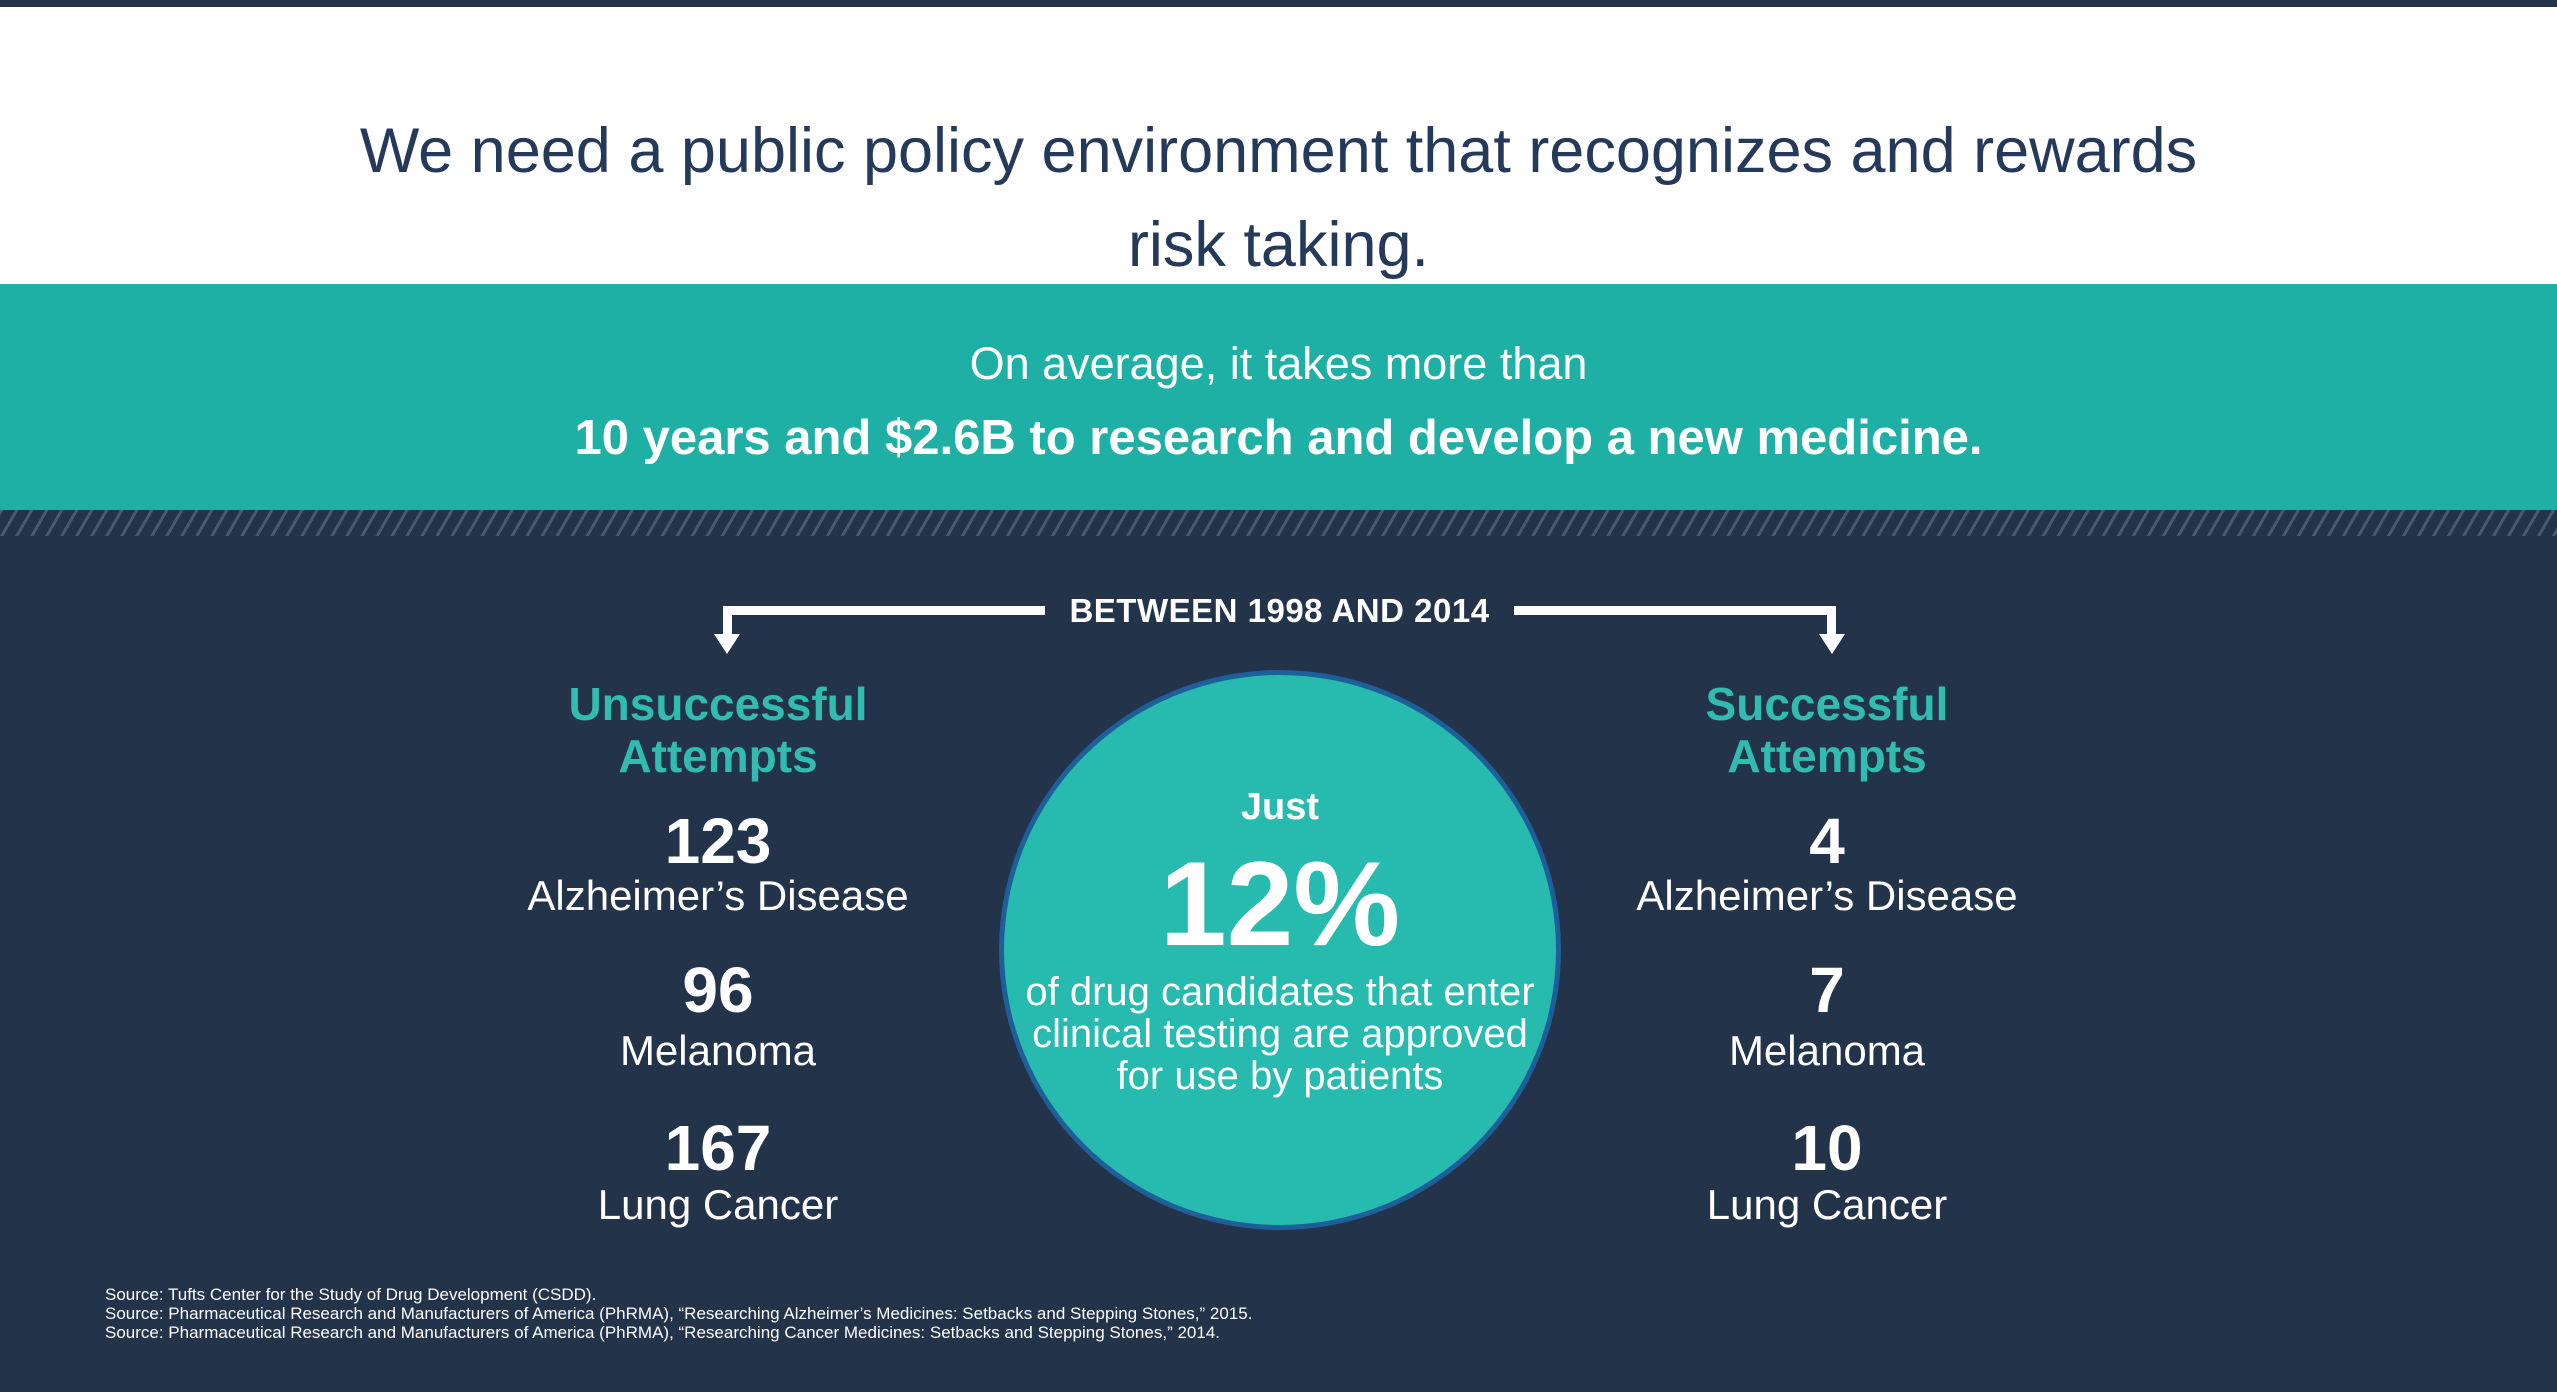 Image resolution: width=2557 pixels, height=1392 pixels. Describe the element at coordinates (1278, 245) in the screenshot. I see `title-line-2: risk taking.` at that location.